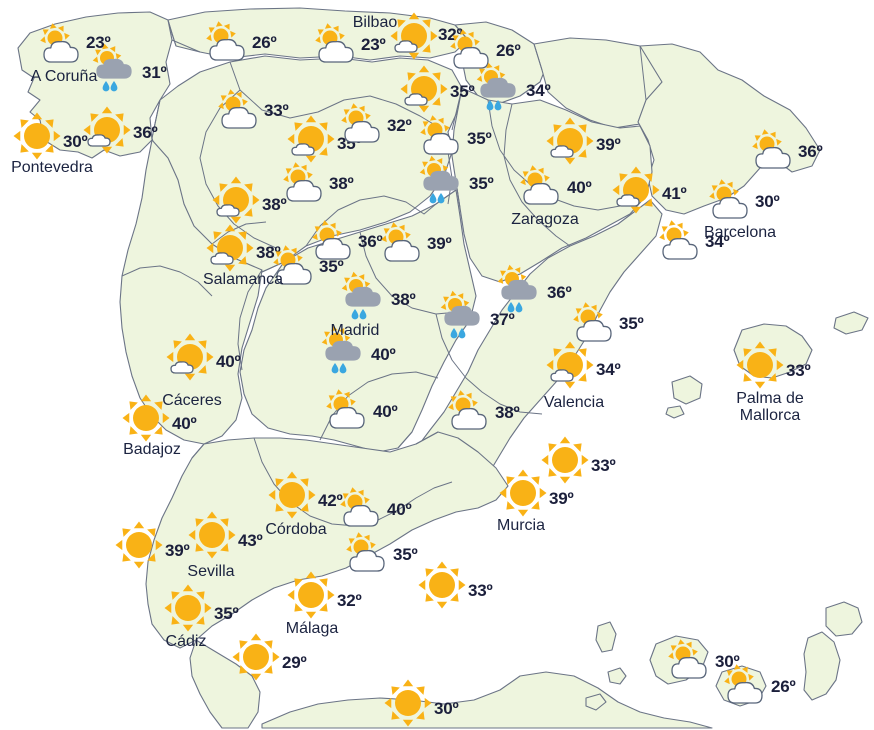 The image size is (874, 730). I want to click on weather-station: 31º, so click(129, 67).